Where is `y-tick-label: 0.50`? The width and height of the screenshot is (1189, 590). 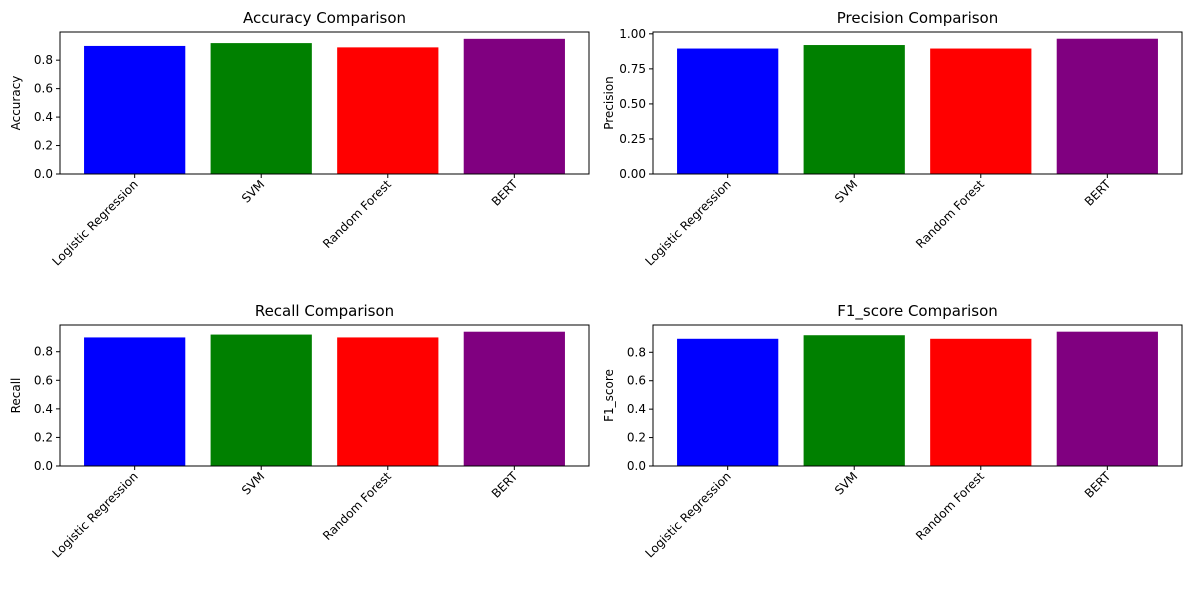
y-tick-label: 0.50 is located at coordinates (632, 104).